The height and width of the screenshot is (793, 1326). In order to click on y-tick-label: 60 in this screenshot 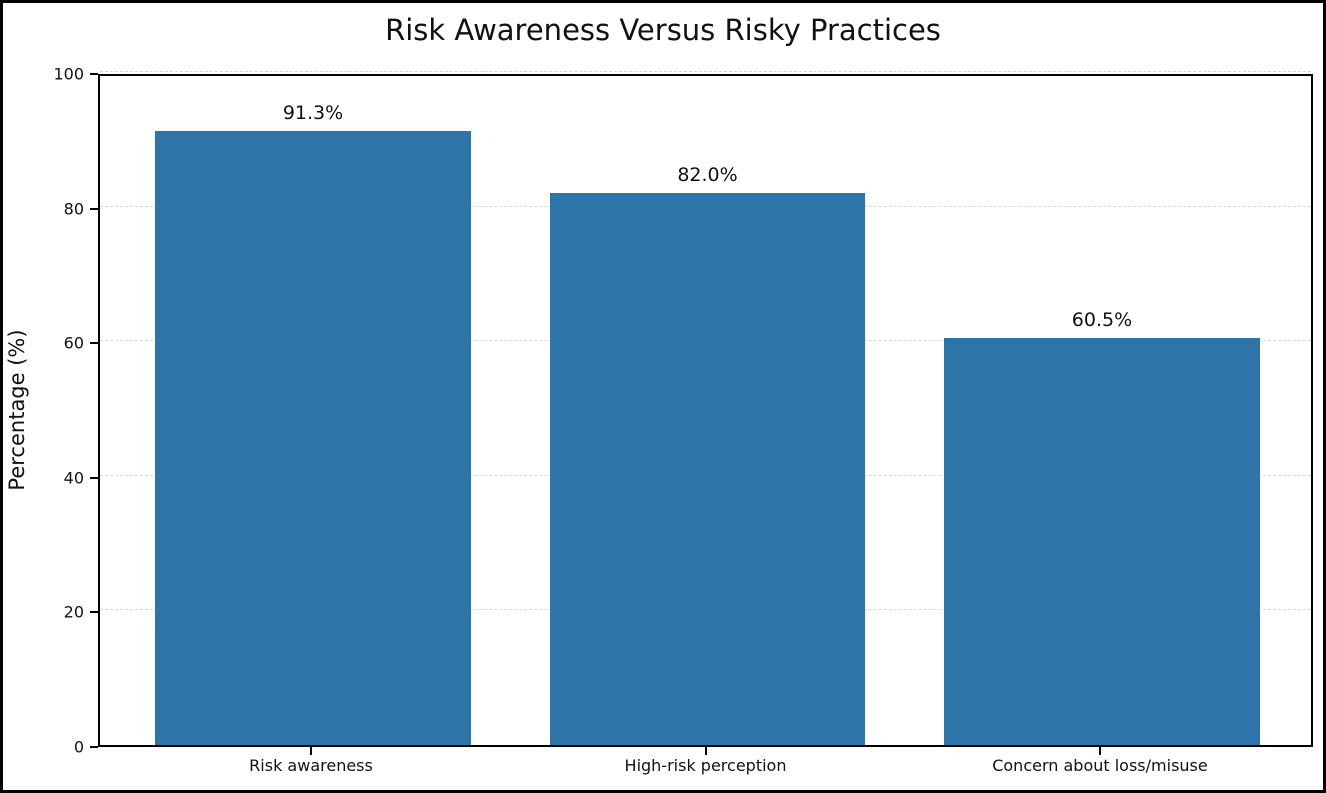, I will do `click(73, 343)`.